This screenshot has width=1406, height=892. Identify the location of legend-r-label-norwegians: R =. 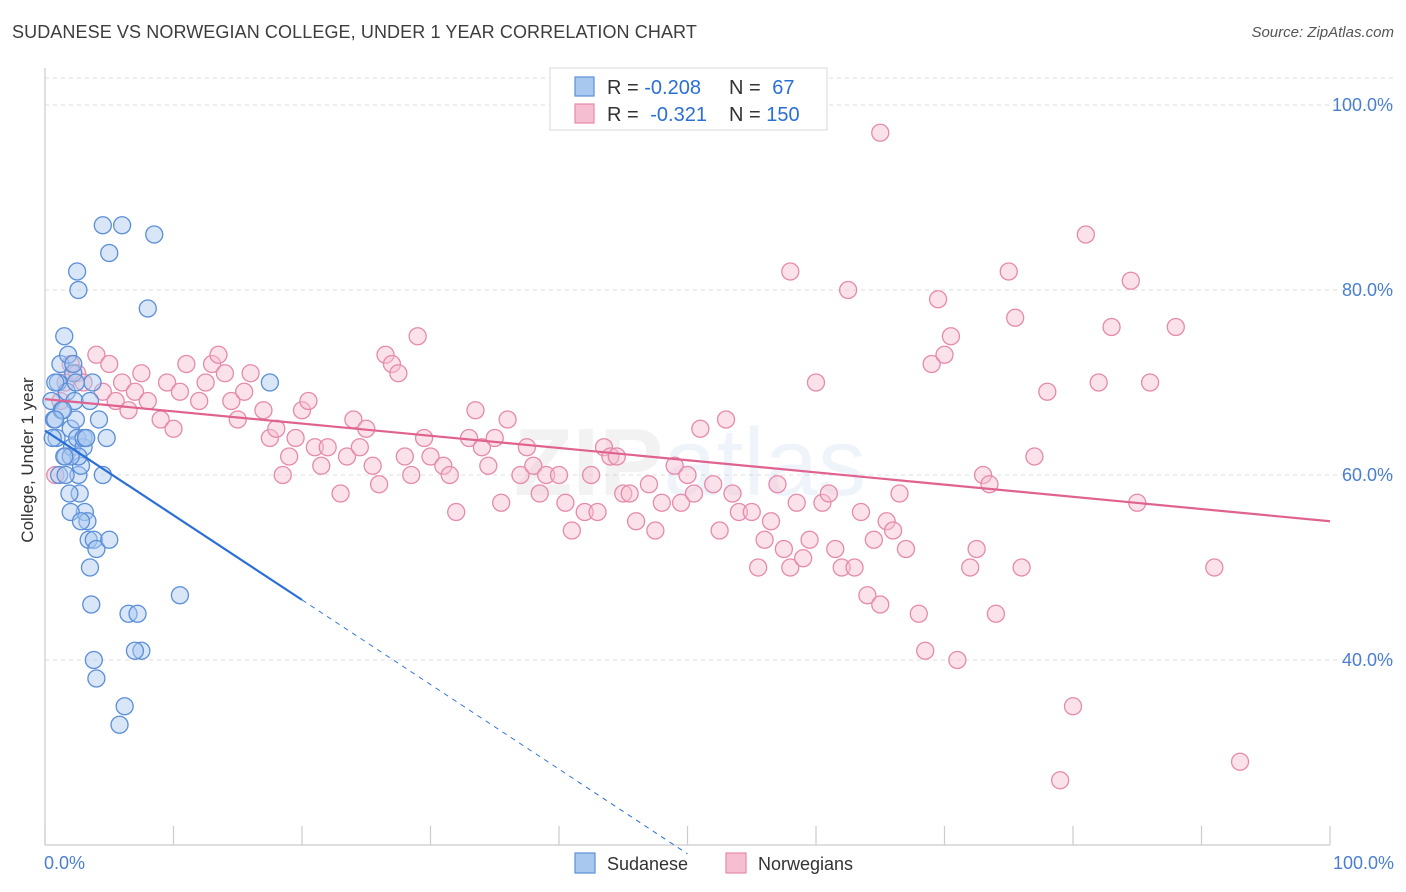
(625, 115).